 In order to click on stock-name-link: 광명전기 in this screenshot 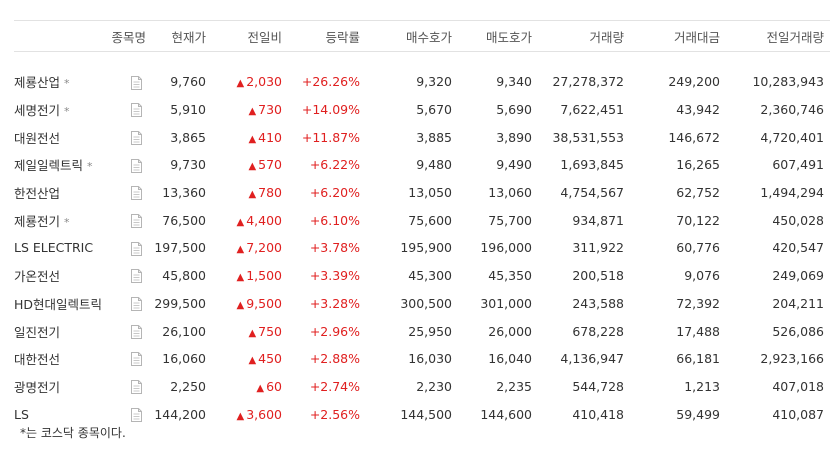, I will do `click(37, 387)`.